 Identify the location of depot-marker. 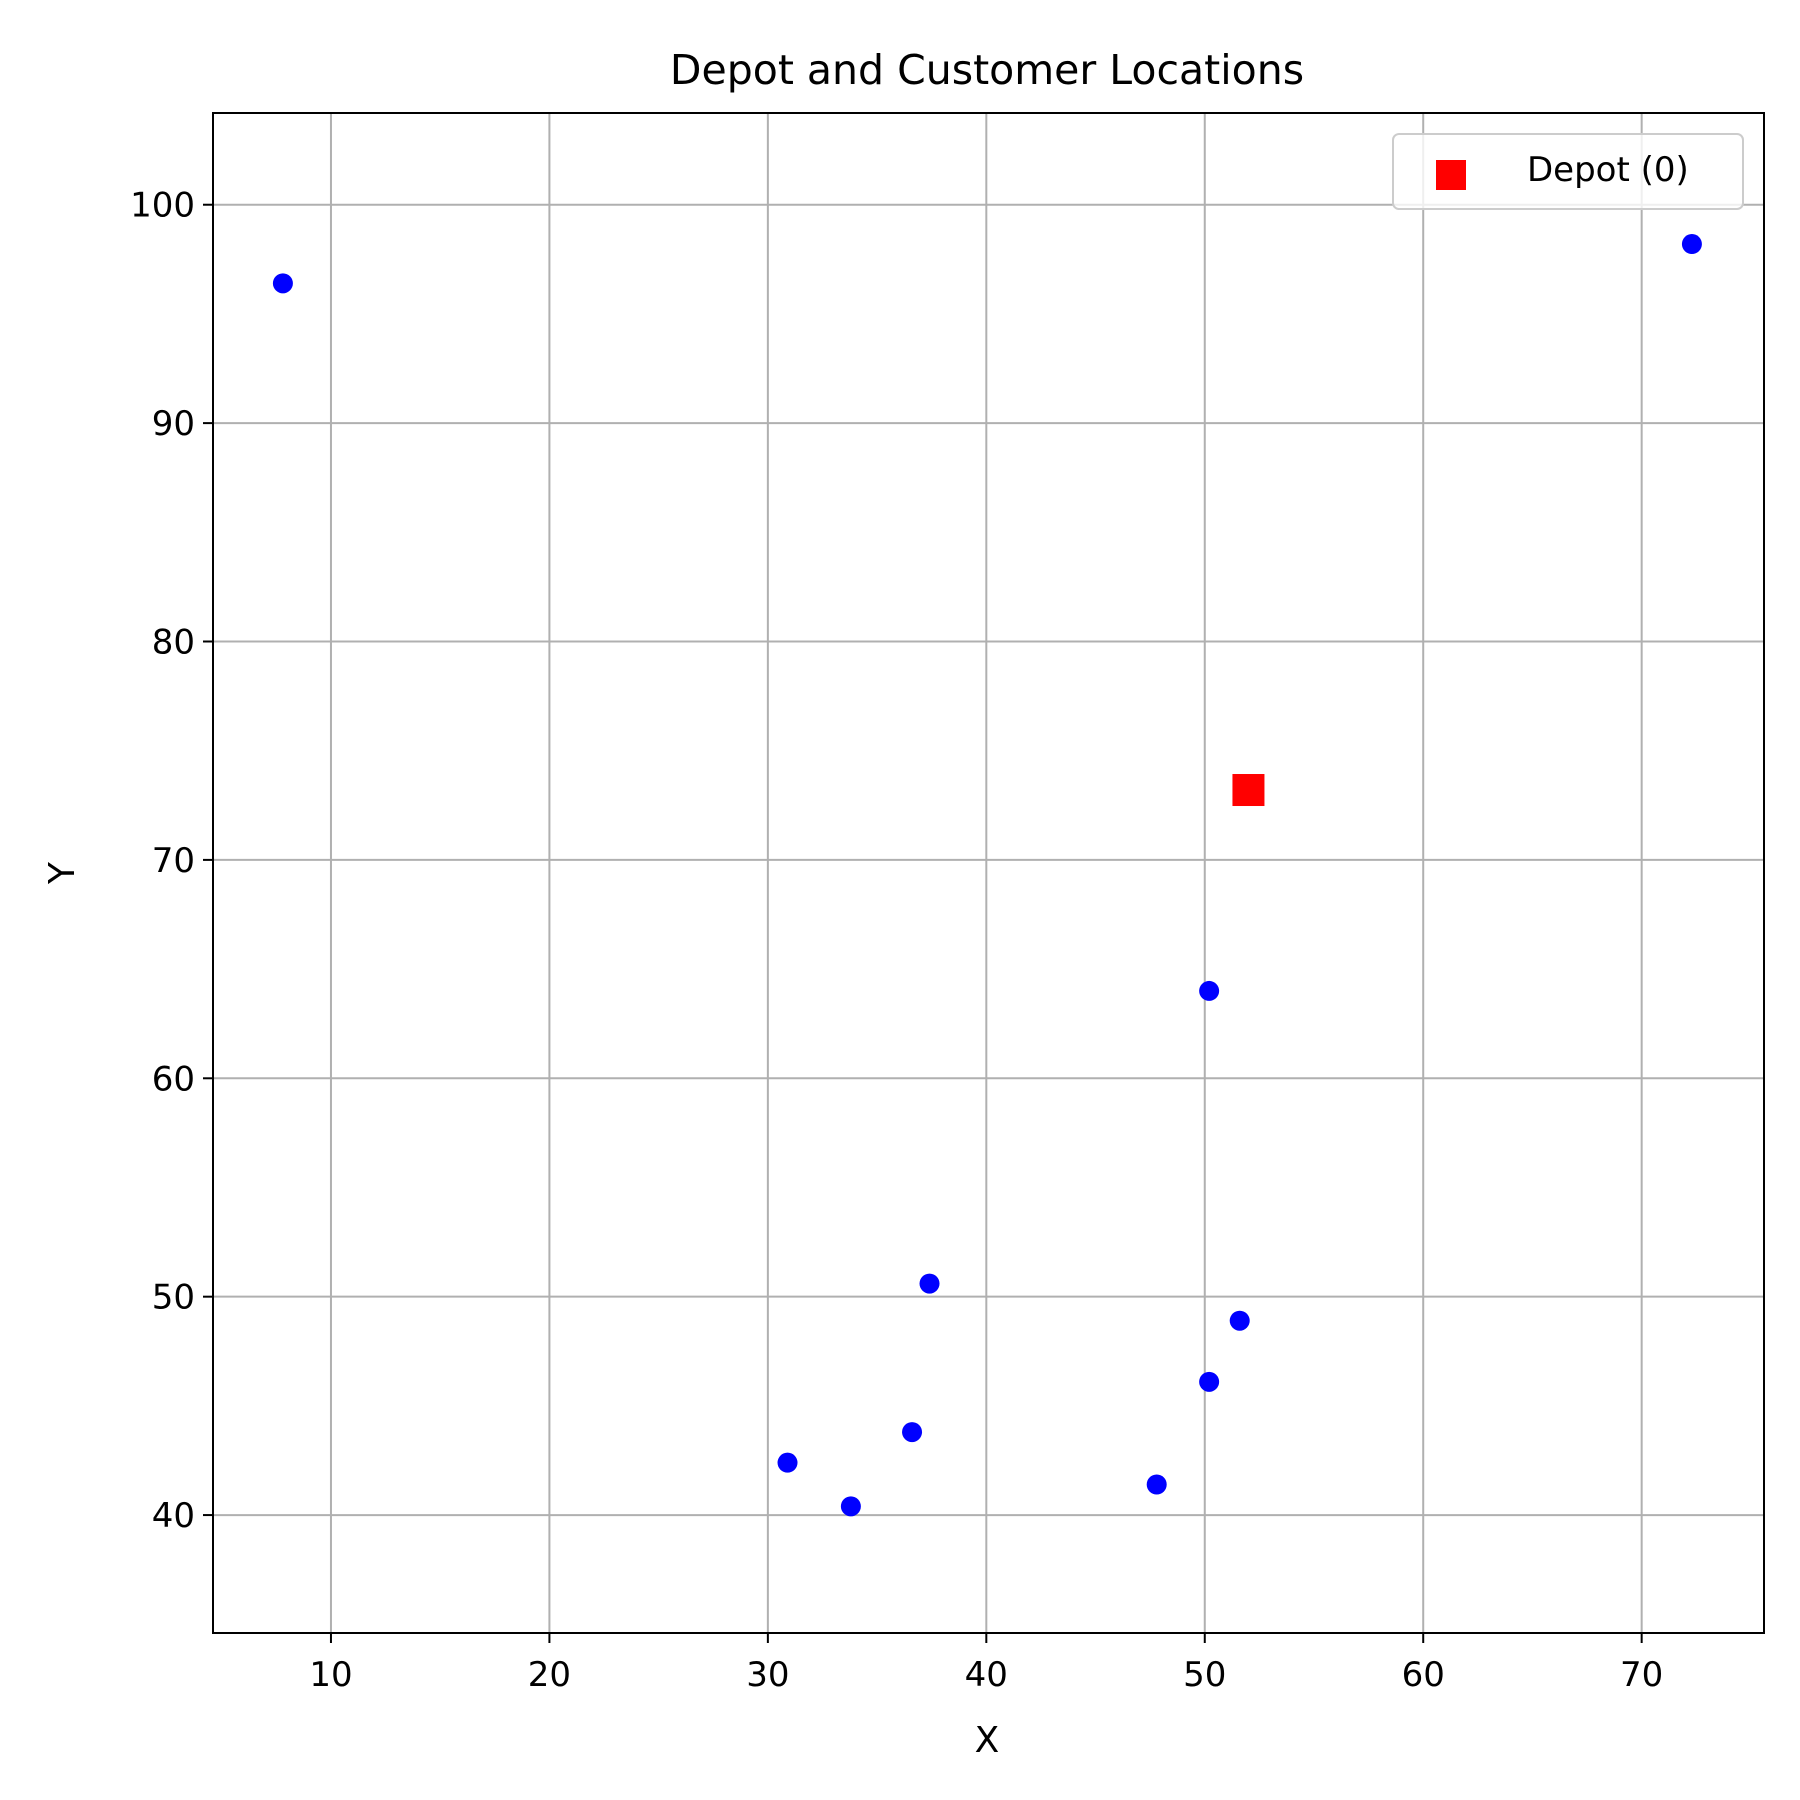
(1248, 790).